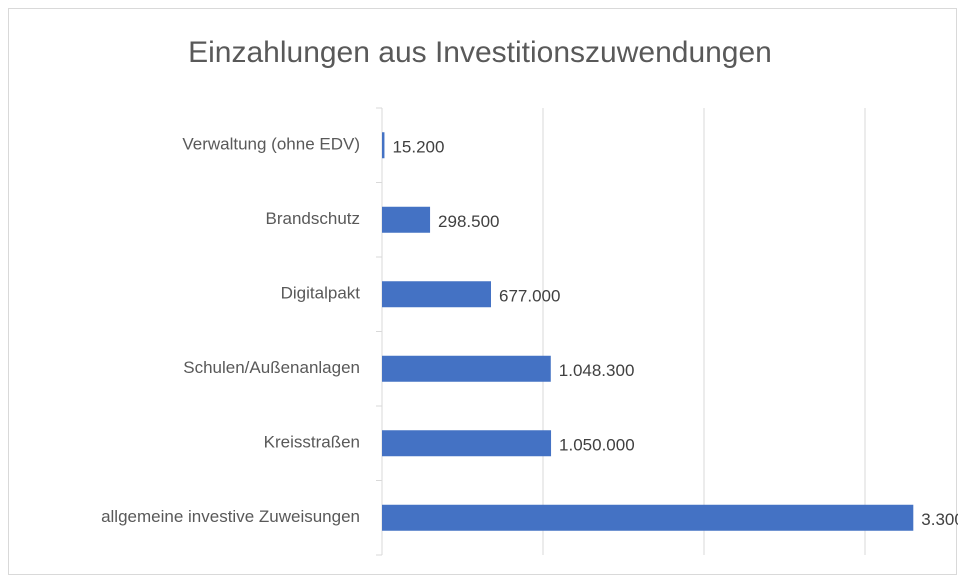 Image resolution: width=958 pixels, height=578 pixels. I want to click on chart-title: Einzahlungen aus Investitionszuwendungen, so click(480, 52).